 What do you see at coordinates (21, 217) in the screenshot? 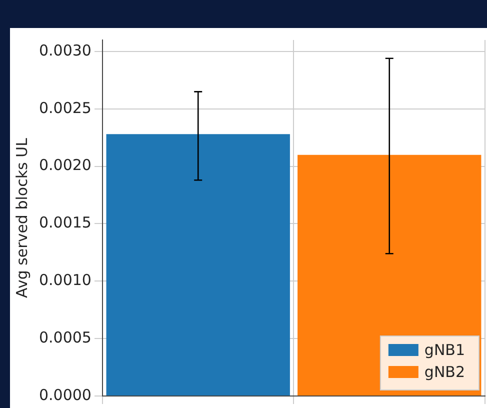
I see `y-axis-title: Avg served blocks UL` at bounding box center [21, 217].